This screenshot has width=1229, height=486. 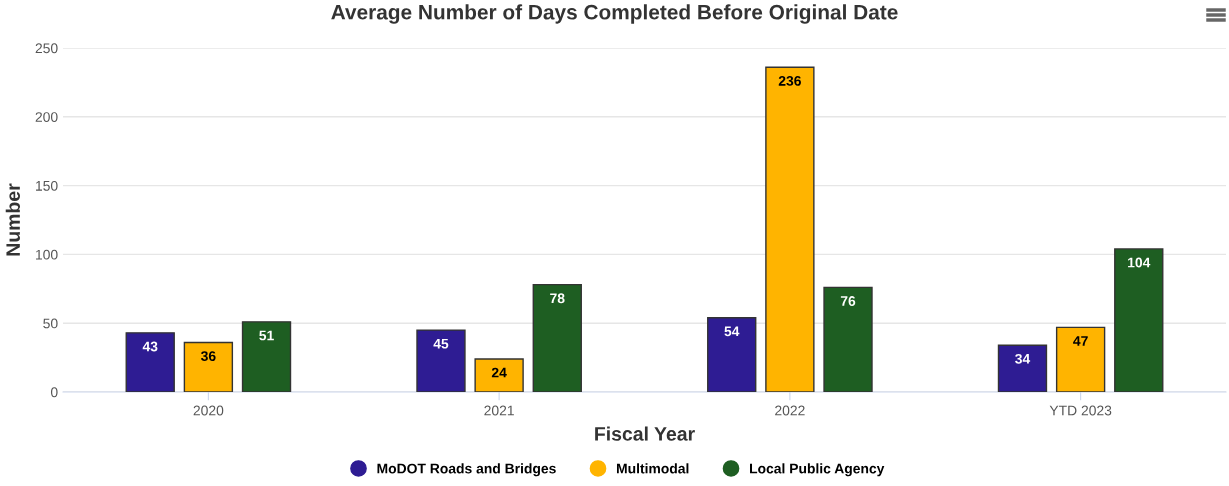 What do you see at coordinates (652, 468) in the screenshot?
I see `legend-label: Multimodal` at bounding box center [652, 468].